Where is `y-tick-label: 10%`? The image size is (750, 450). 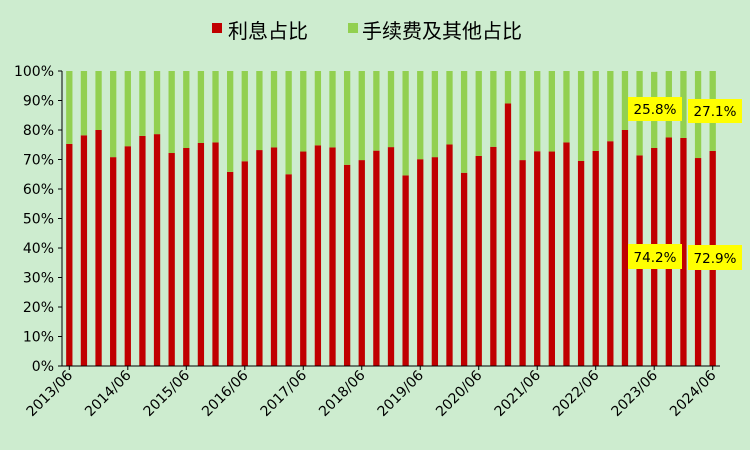 y-tick-label: 10% is located at coordinates (38, 338).